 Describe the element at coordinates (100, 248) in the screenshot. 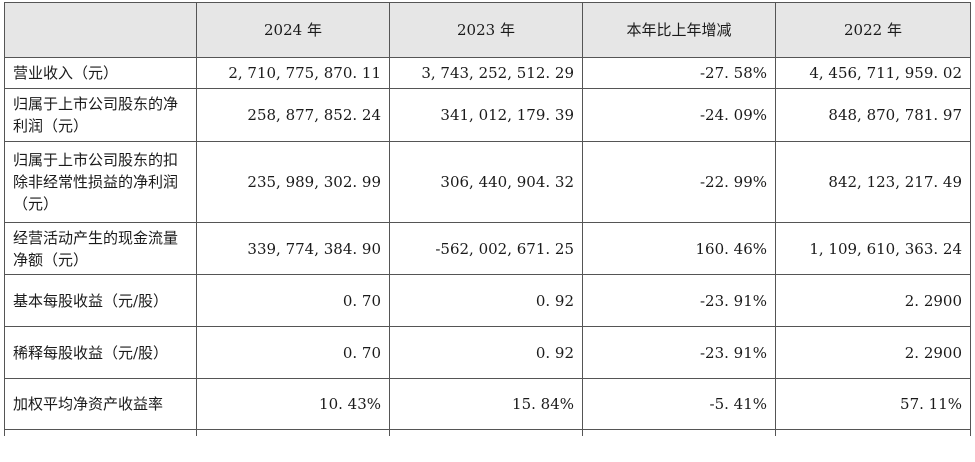

I see `row-label: 经营活动产生的现金流量净额（元）` at that location.